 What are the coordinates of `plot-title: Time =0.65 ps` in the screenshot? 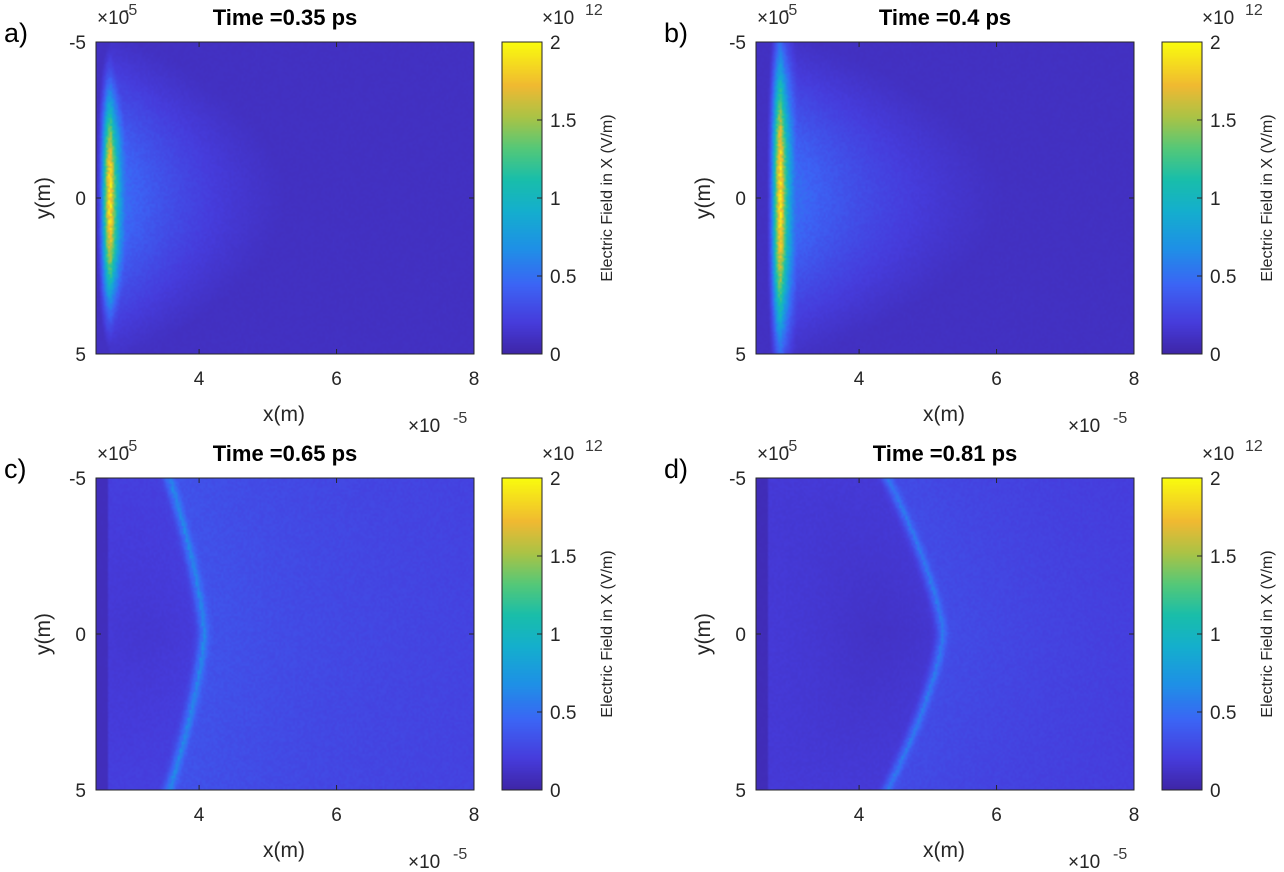 It's located at (285, 453).